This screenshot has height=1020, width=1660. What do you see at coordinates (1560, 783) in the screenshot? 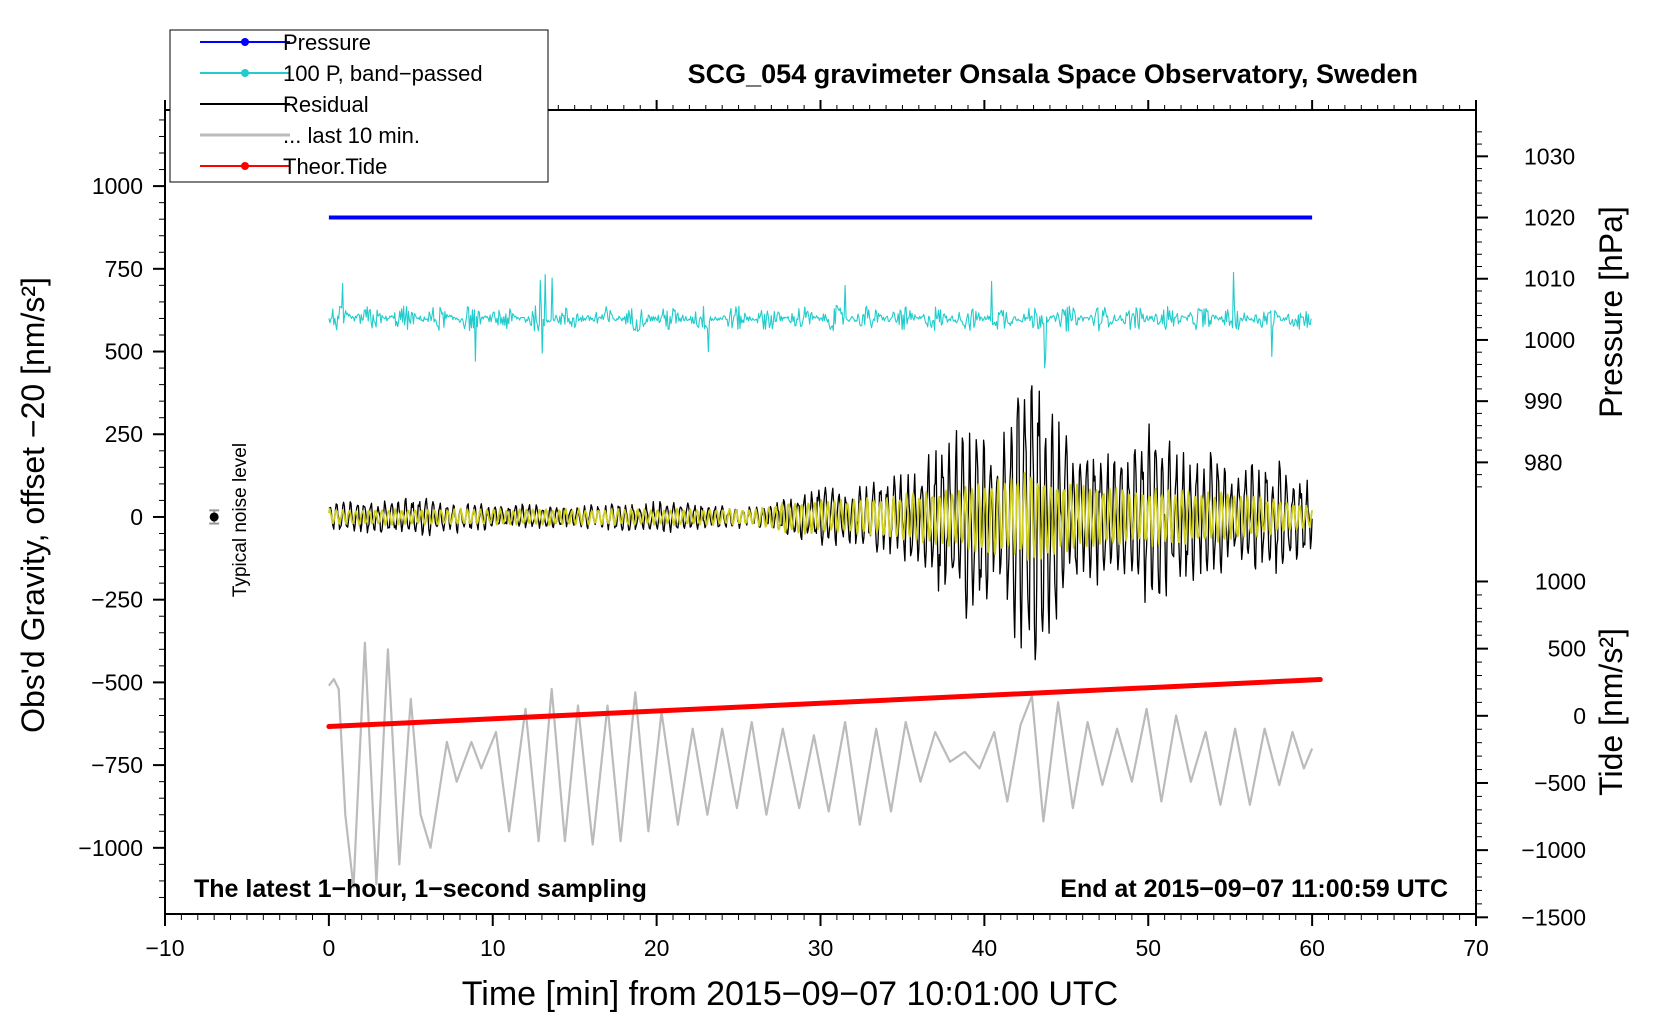
I see `tide-tick-label: −500` at bounding box center [1560, 783].